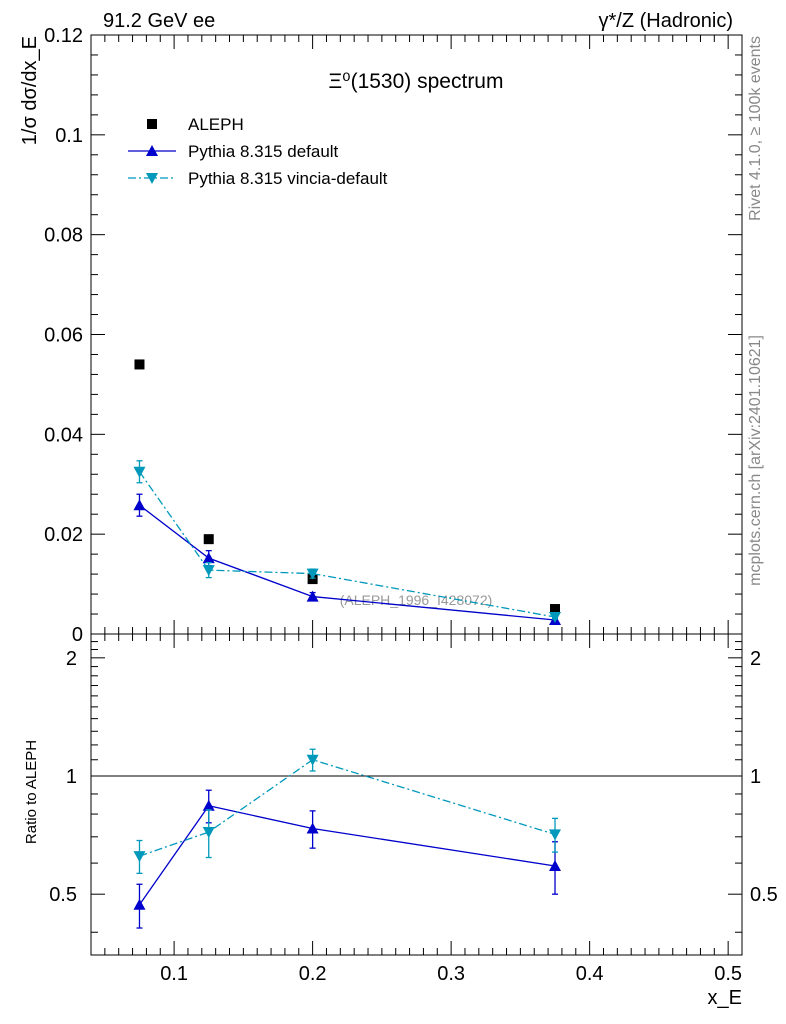 Image resolution: width=786 pixels, height=1024 pixels. I want to click on main-y-axis-label-text: 1/σ dσ/dx_E, so click(30, 90).